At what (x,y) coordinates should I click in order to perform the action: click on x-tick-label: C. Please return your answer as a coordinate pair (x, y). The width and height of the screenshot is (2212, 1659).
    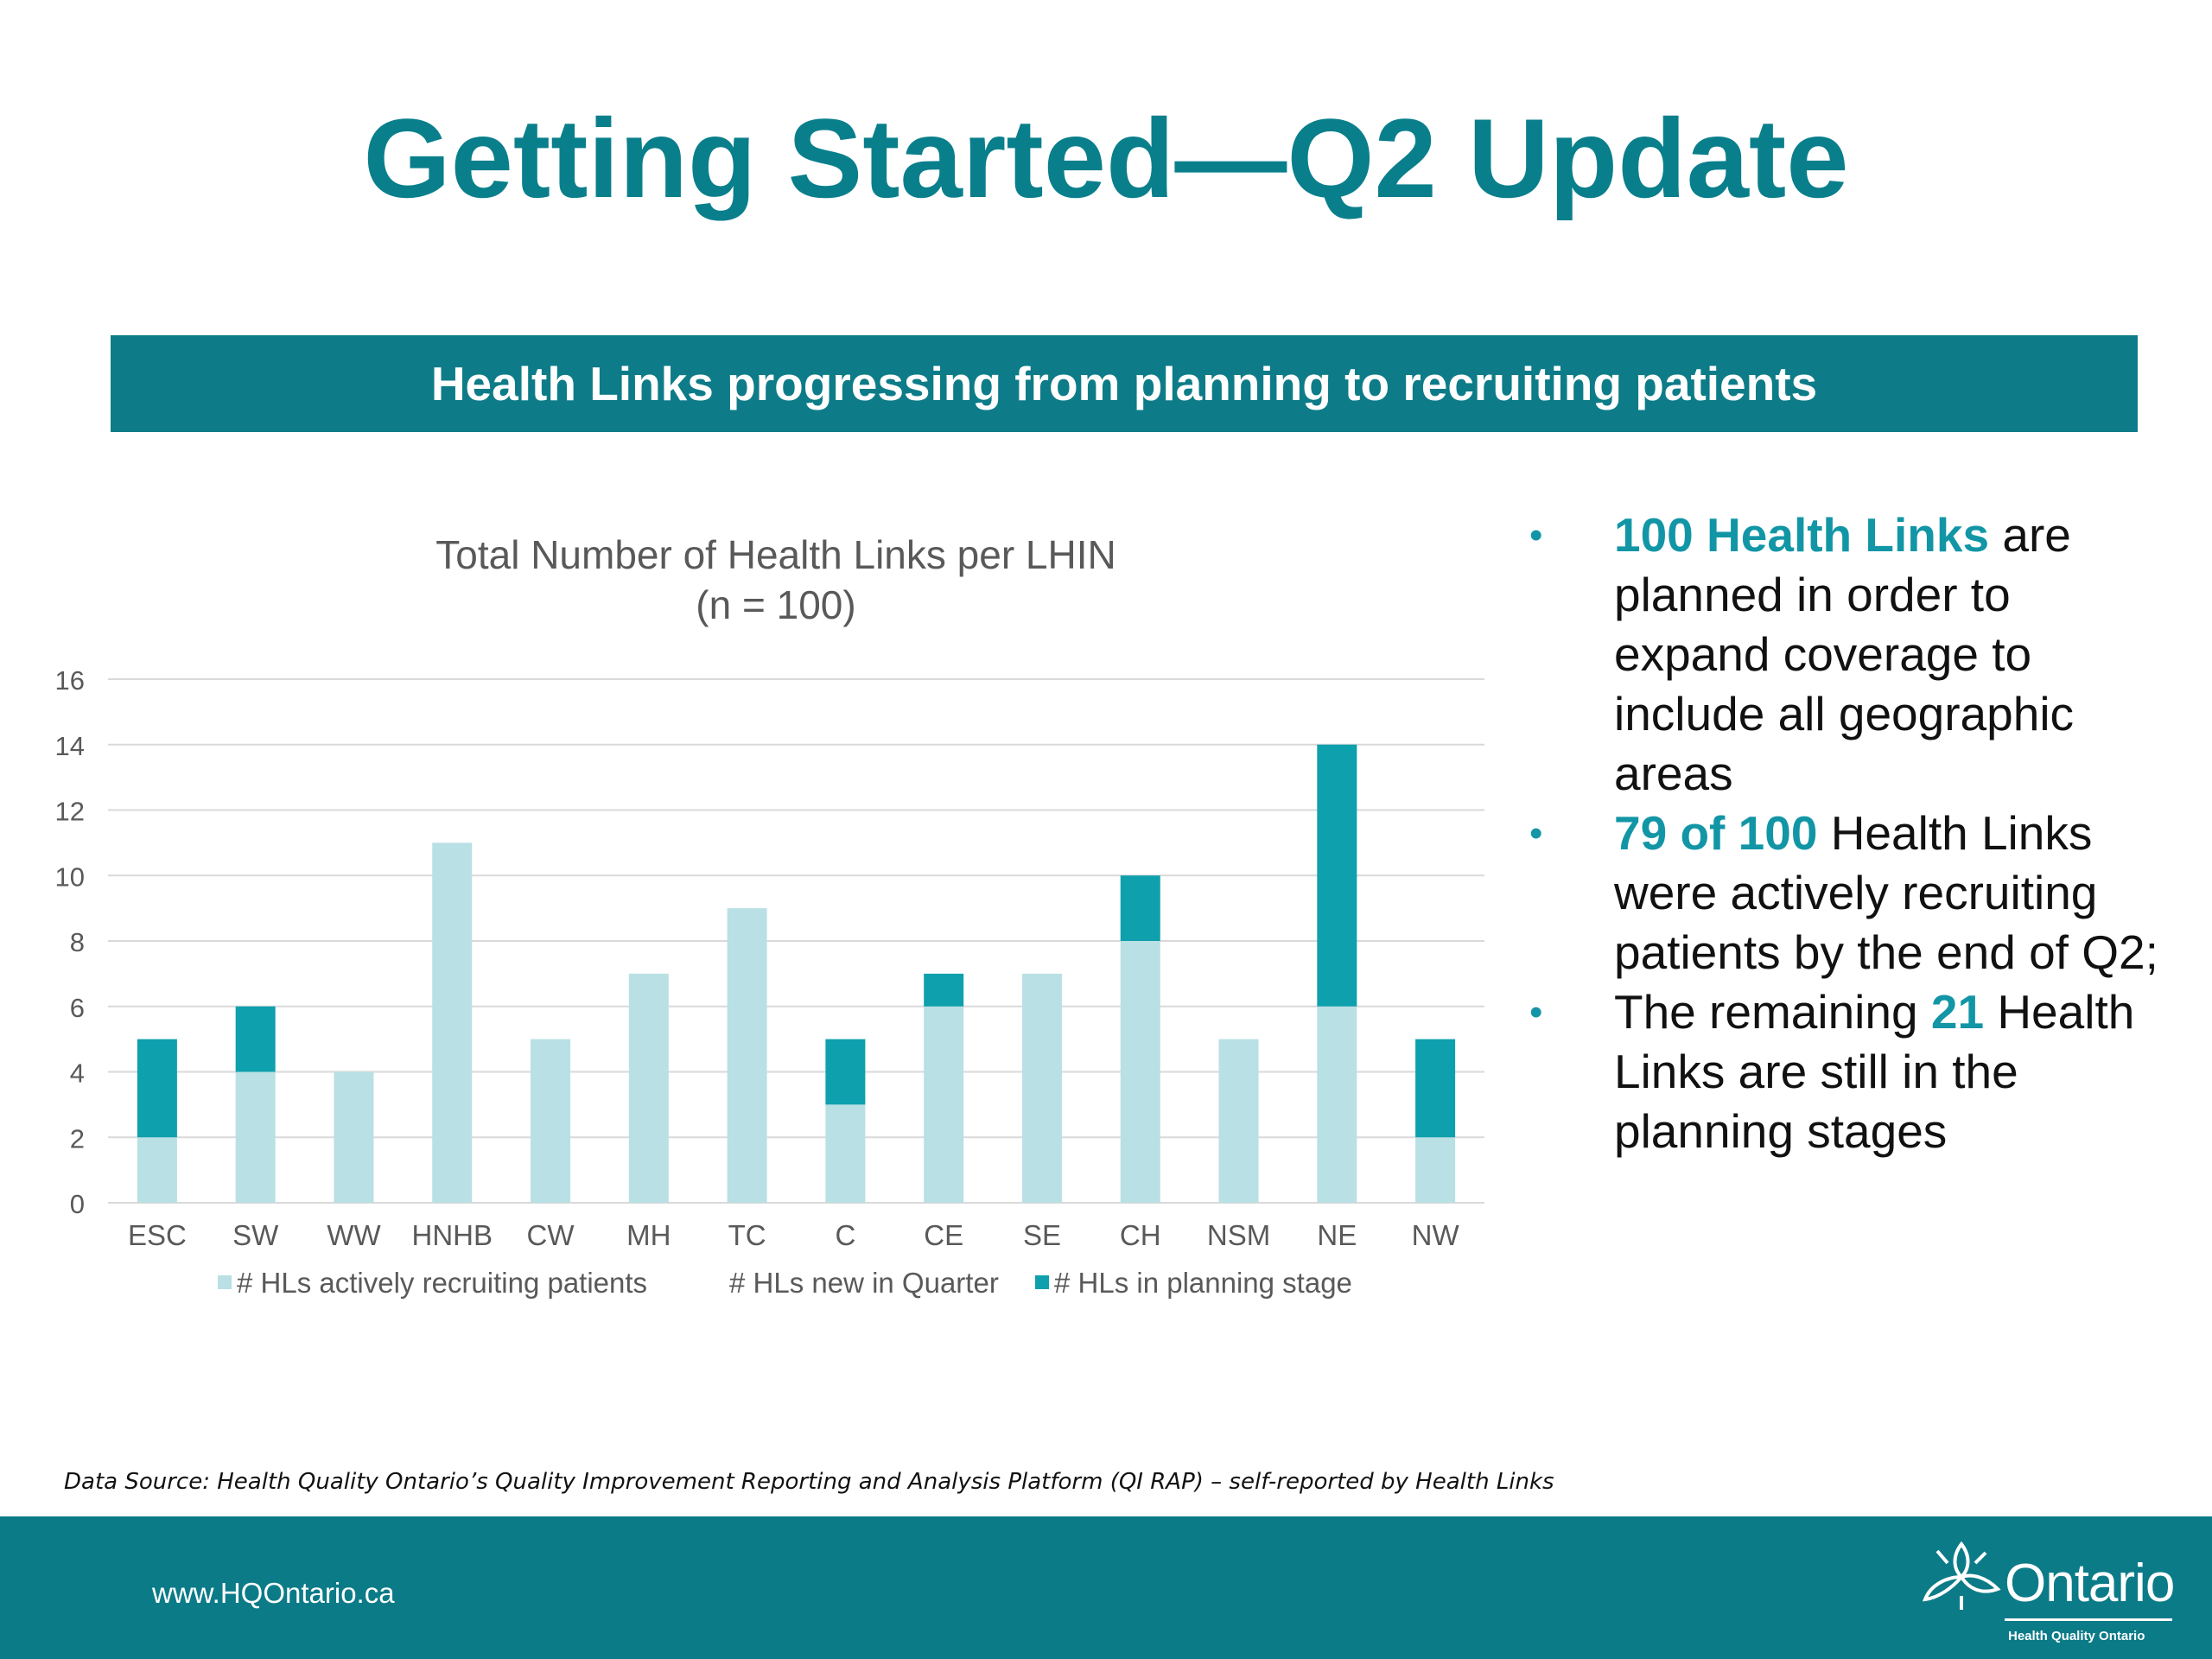
    Looking at the image, I should click on (845, 1235).